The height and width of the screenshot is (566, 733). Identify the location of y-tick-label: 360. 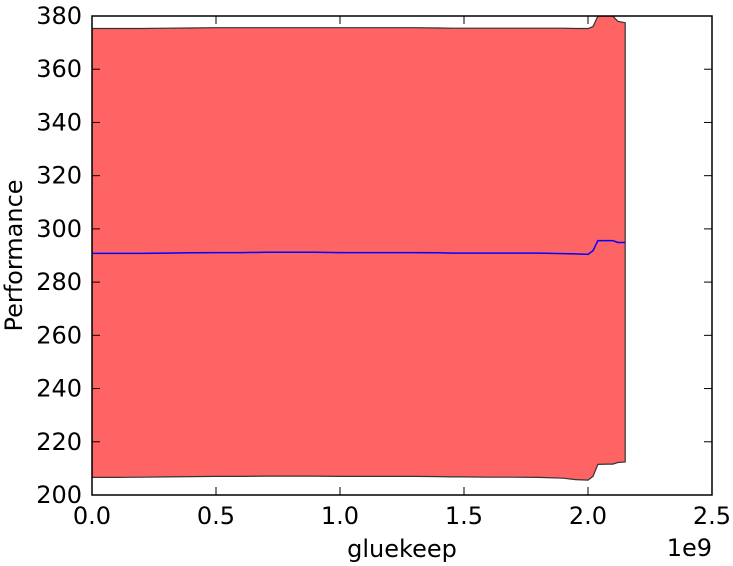
(59, 69).